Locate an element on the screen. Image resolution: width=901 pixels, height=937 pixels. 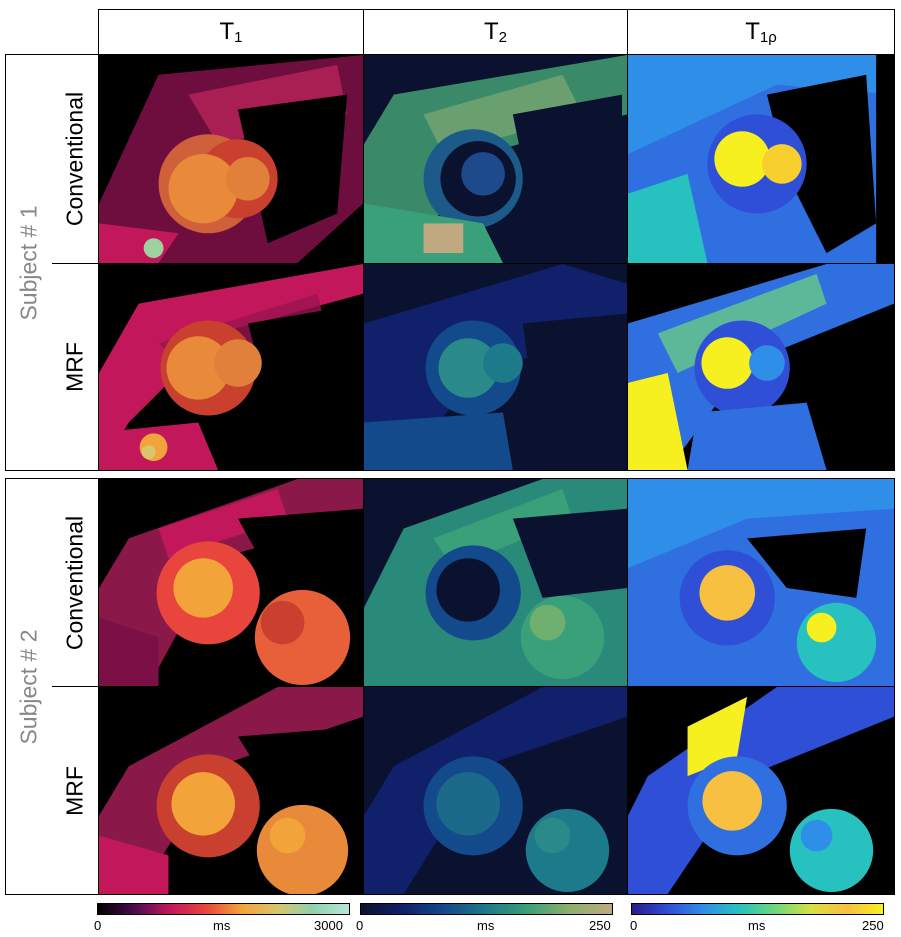
subject-1-label-box: Subject # 1 is located at coordinates (29, 262).